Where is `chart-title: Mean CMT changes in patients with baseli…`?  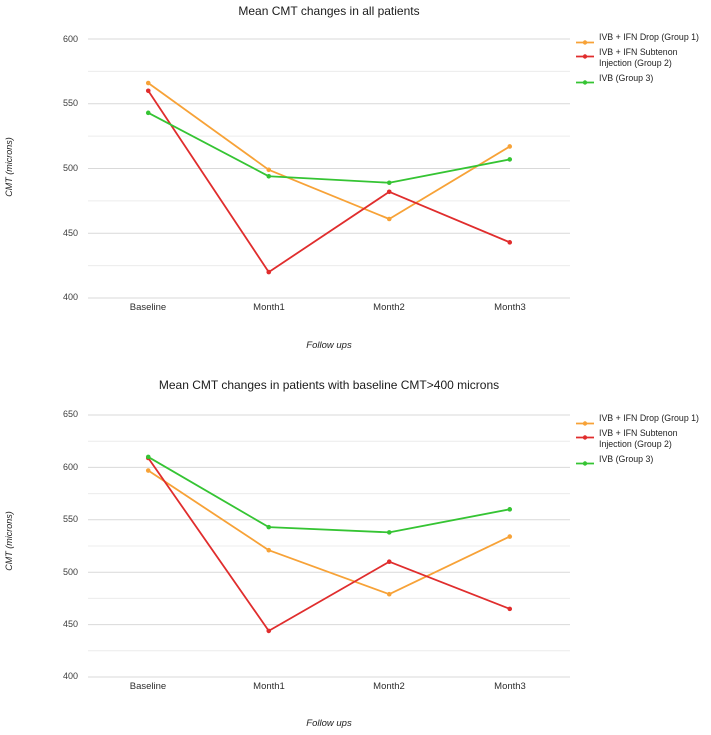
chart-title: Mean CMT changes in patients with baseli… is located at coordinates (329, 385).